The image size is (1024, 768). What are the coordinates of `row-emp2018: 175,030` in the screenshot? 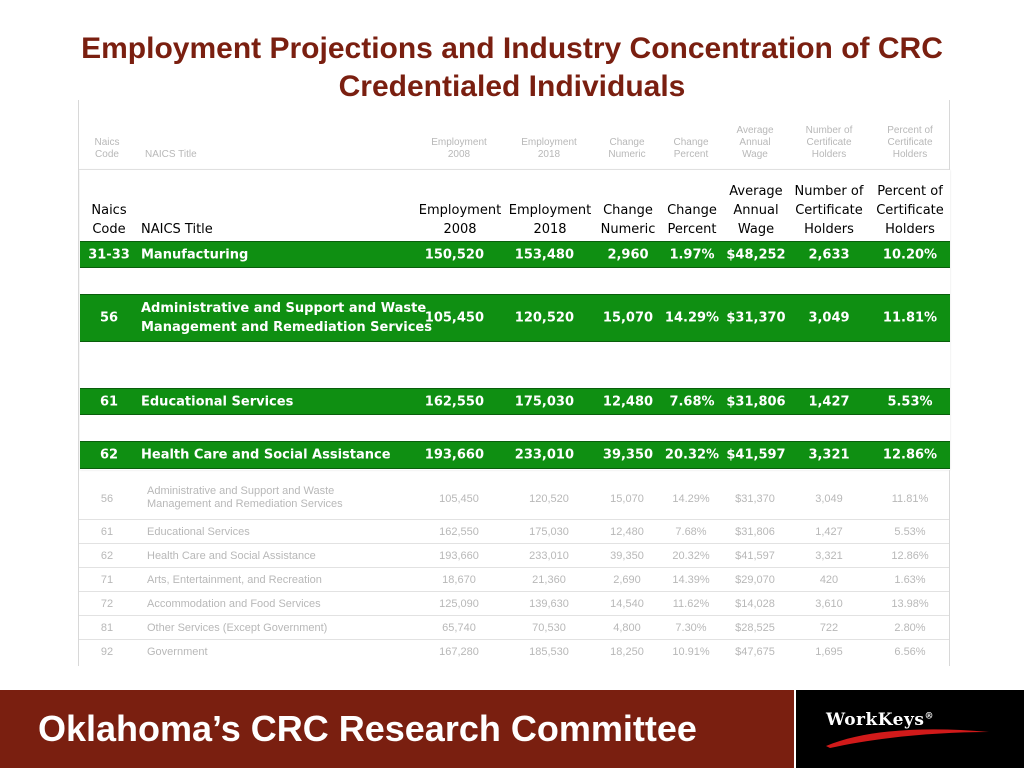 It's located at (544, 401).